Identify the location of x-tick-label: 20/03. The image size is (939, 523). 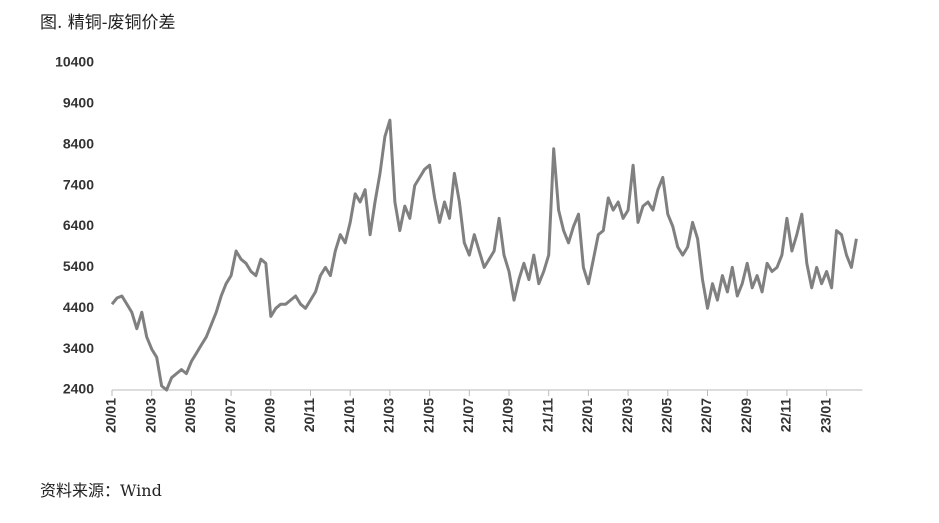
(150, 415).